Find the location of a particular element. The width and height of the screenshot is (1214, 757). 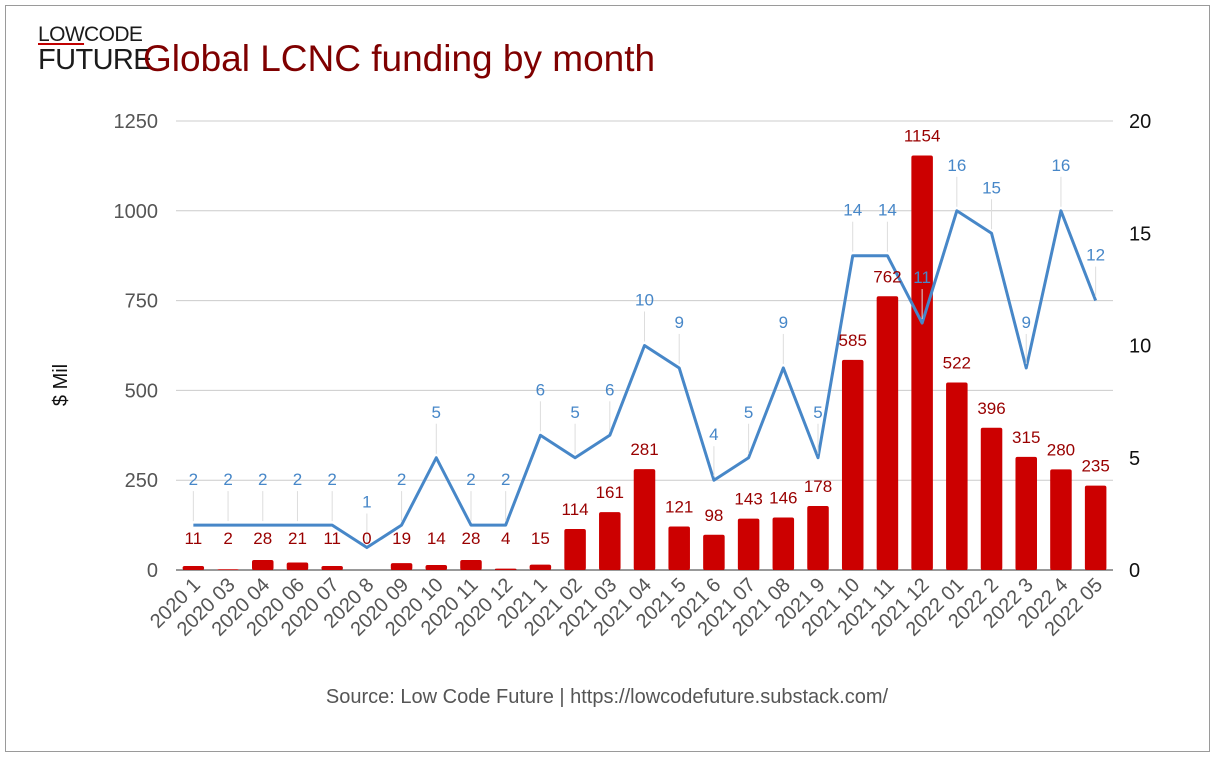

funding-data-label: 762 is located at coordinates (887, 276).